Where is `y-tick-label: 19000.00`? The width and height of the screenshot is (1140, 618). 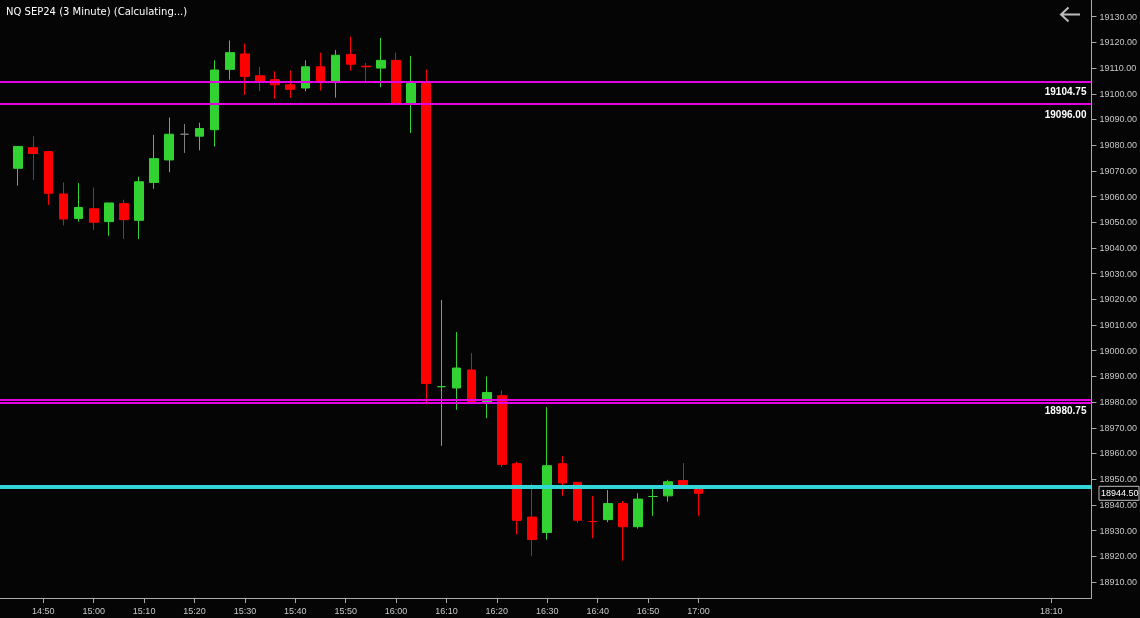 y-tick-label: 19000.00 is located at coordinates (1118, 350).